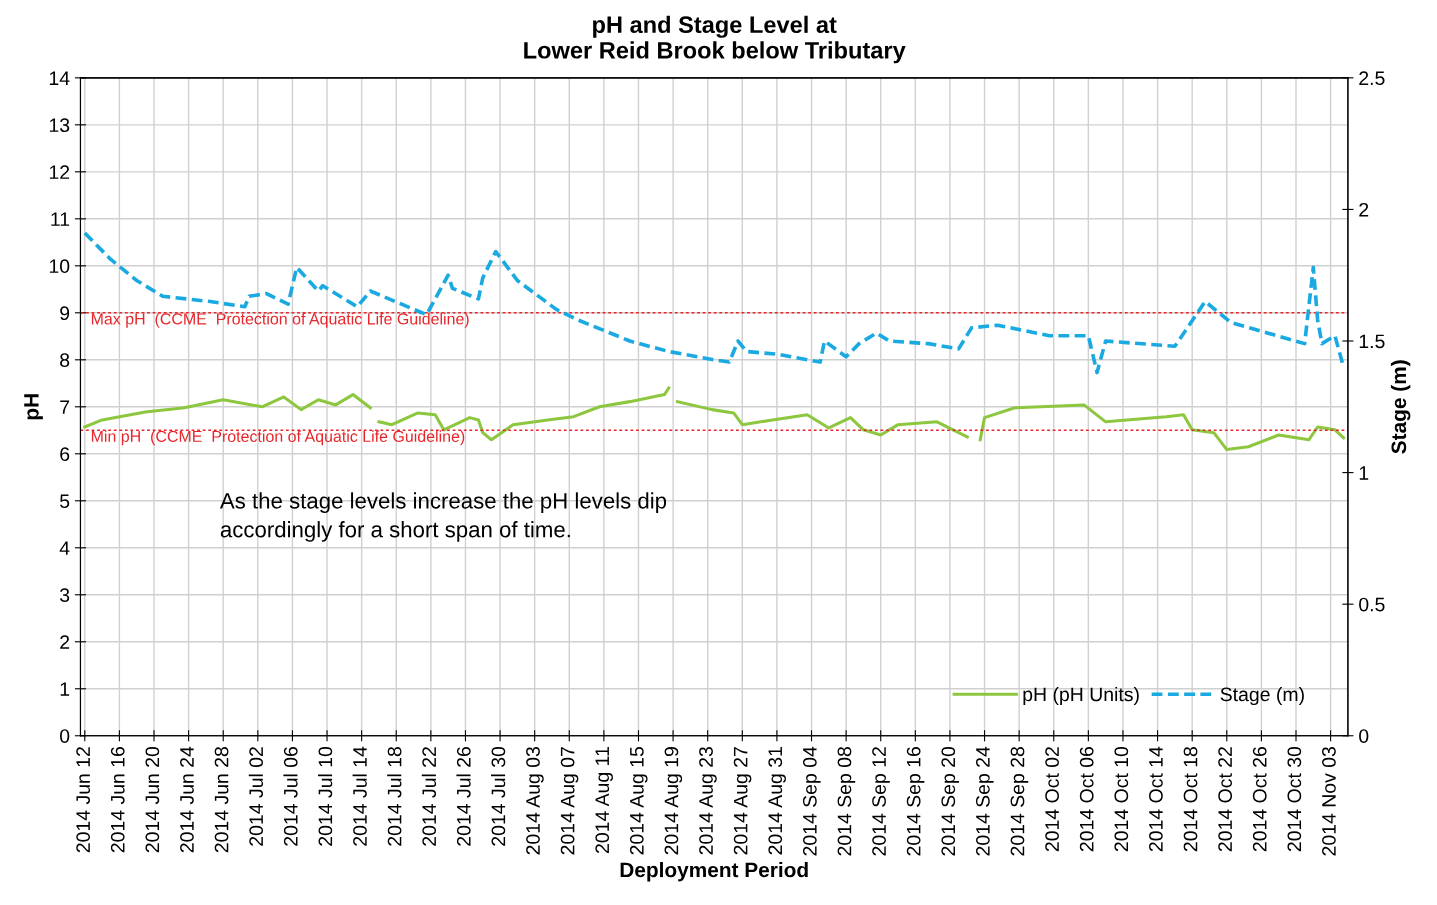 The image size is (1437, 905). I want to click on x-tick-label: 2014 Jul 30, so click(498, 796).